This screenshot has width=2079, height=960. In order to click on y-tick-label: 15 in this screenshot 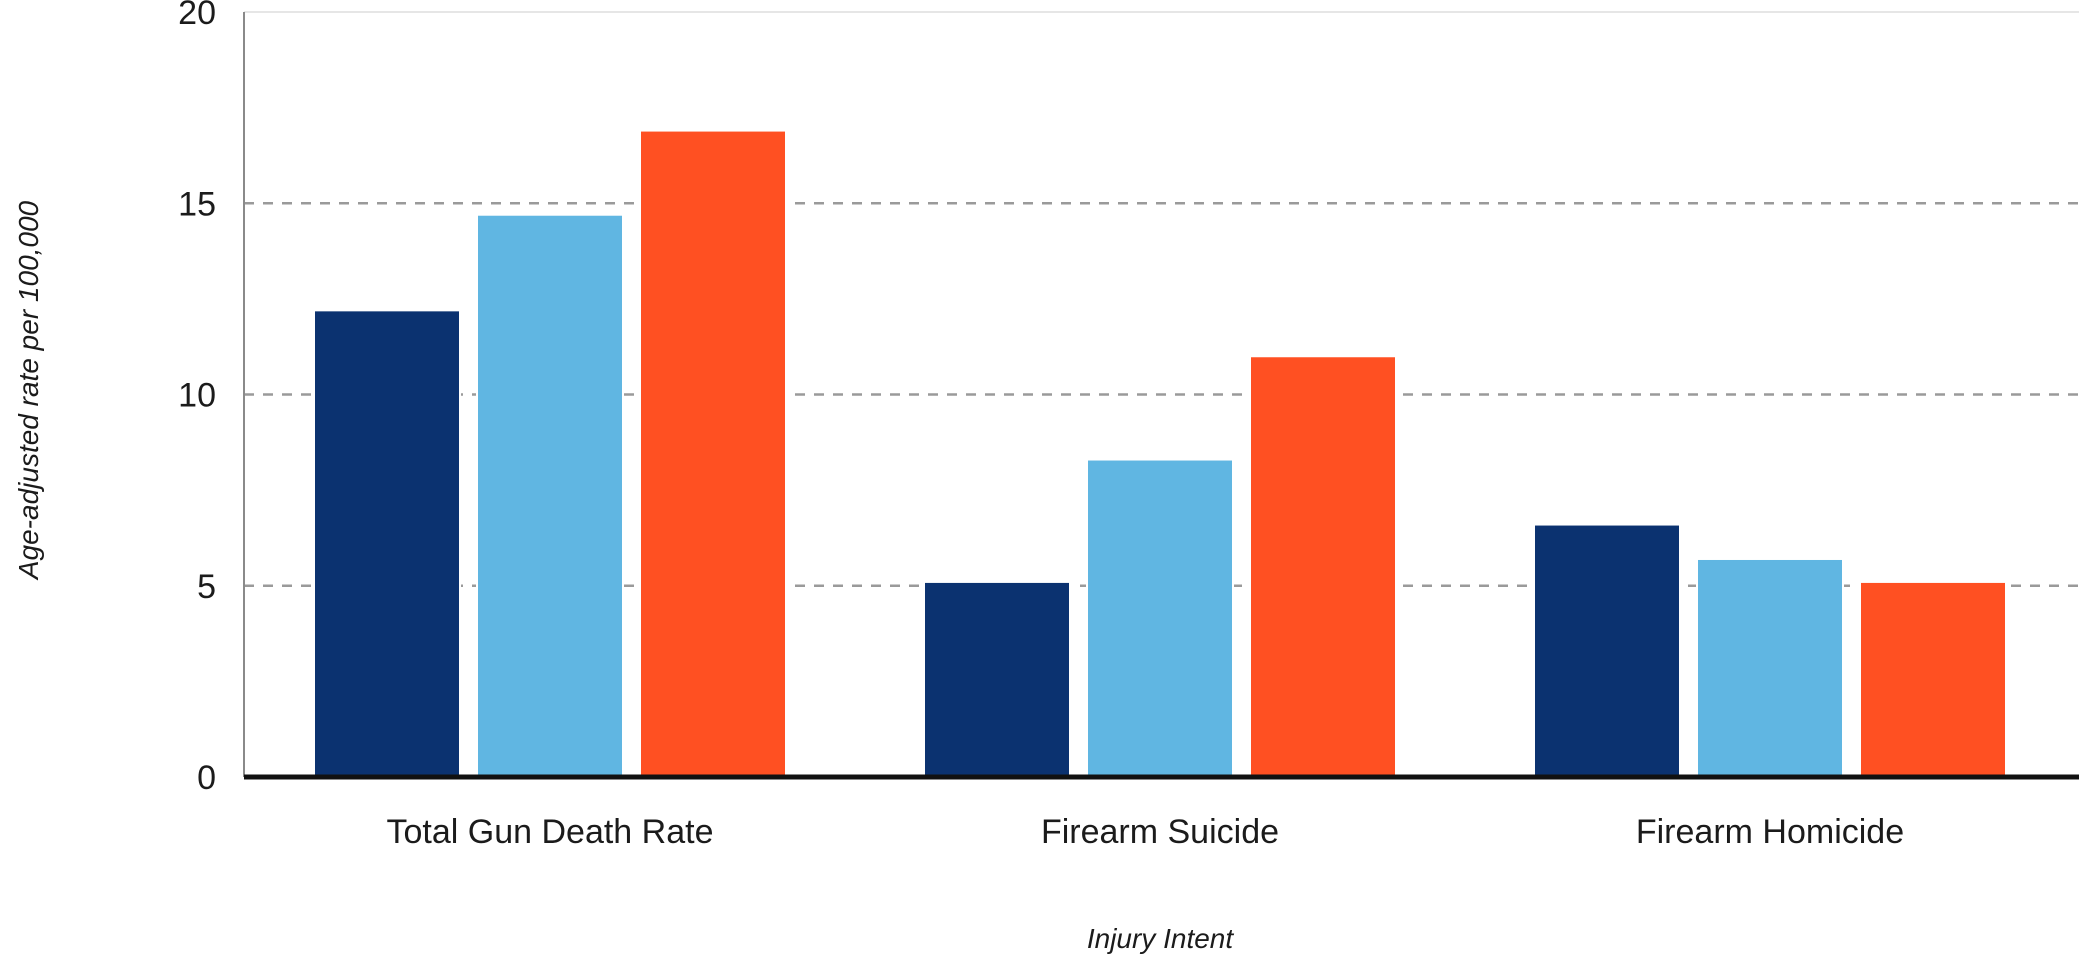, I will do `click(197, 204)`.